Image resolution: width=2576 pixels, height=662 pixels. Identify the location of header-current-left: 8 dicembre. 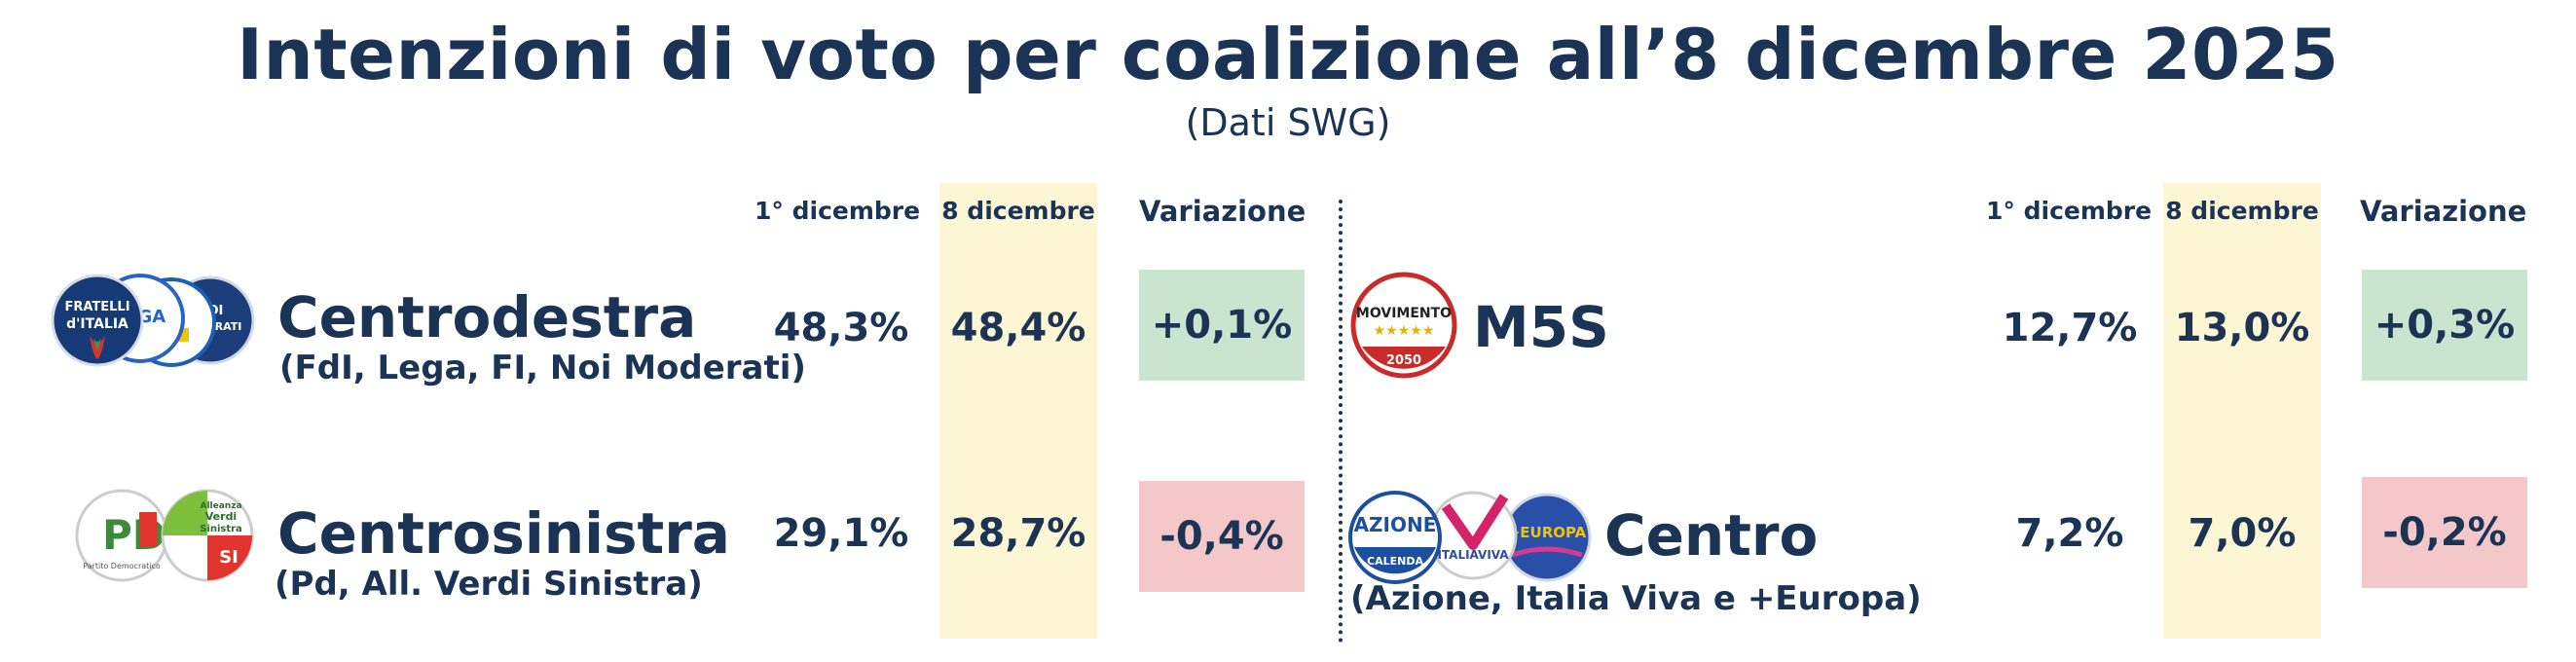
(1018, 211).